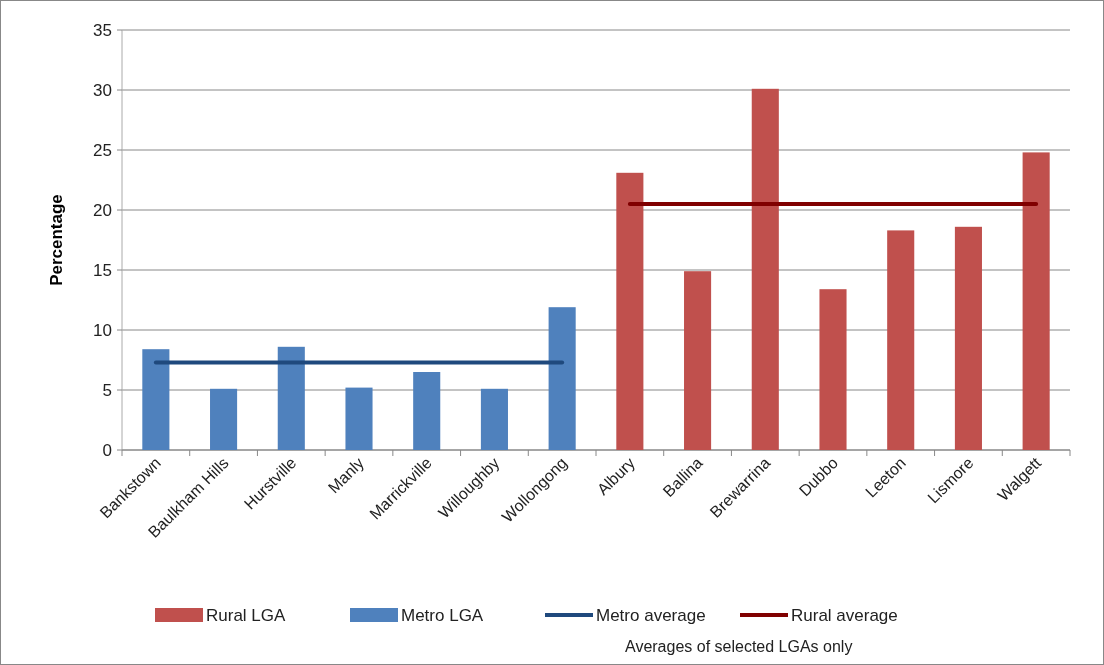  Describe the element at coordinates (246, 615) in the screenshot. I see `legend-label: Rural LGA` at that location.